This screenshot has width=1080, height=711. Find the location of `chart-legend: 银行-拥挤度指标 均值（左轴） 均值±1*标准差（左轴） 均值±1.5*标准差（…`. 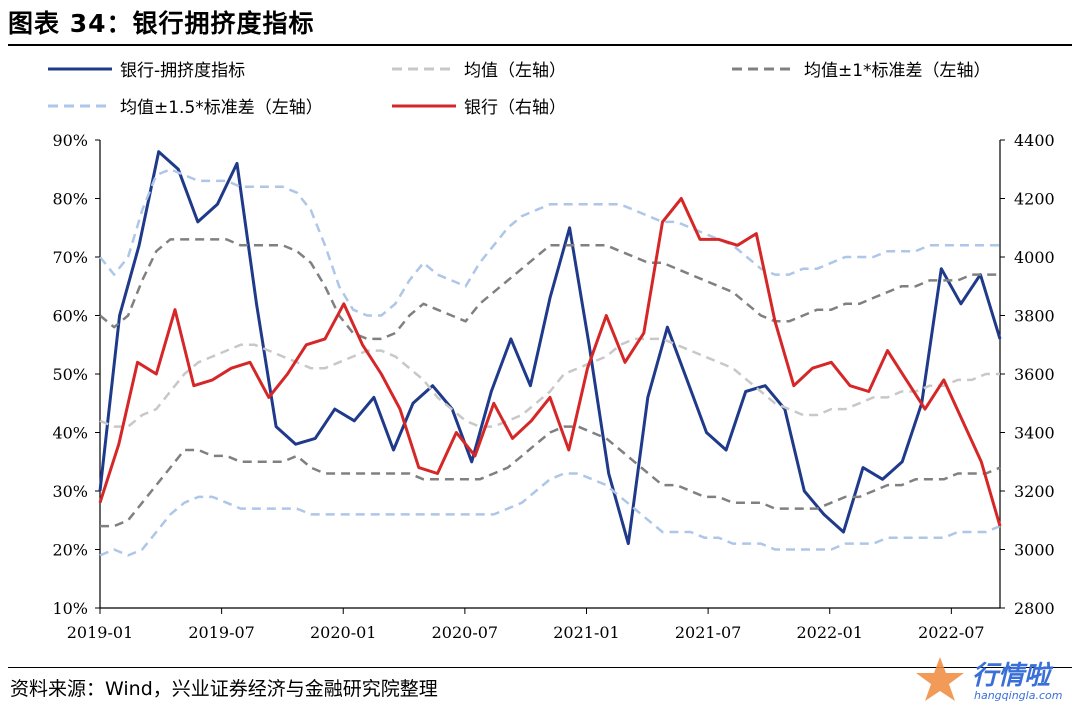

chart-legend: 银行-拥挤度指标 均值（左轴） 均值±1*标准差（左轴） 均值±1.5*标准差（… is located at coordinates (555, 91).